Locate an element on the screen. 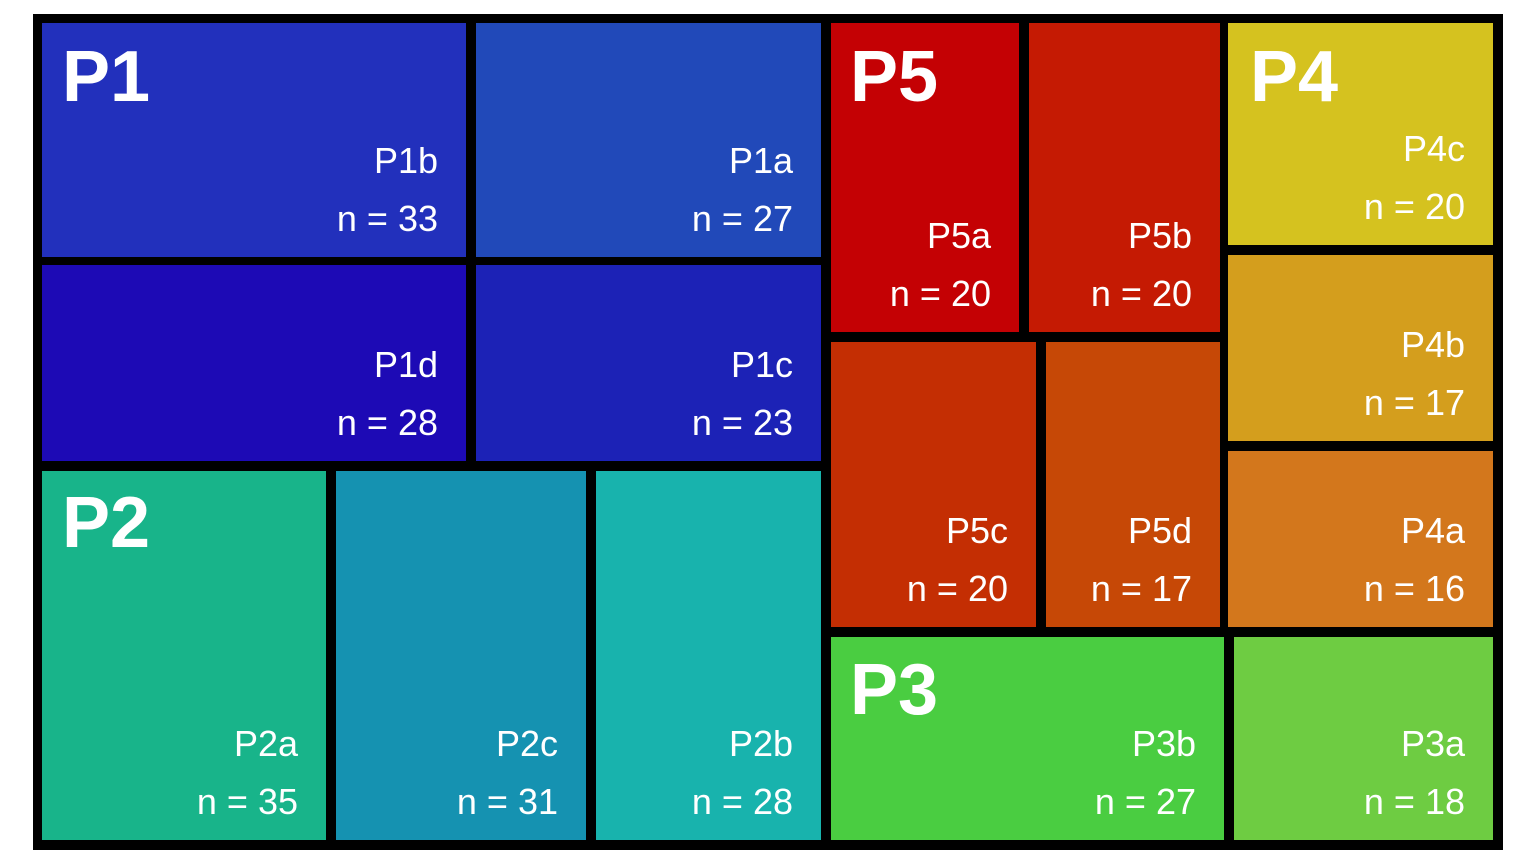  tile-count-p1d: n = 28 is located at coordinates (387, 422).